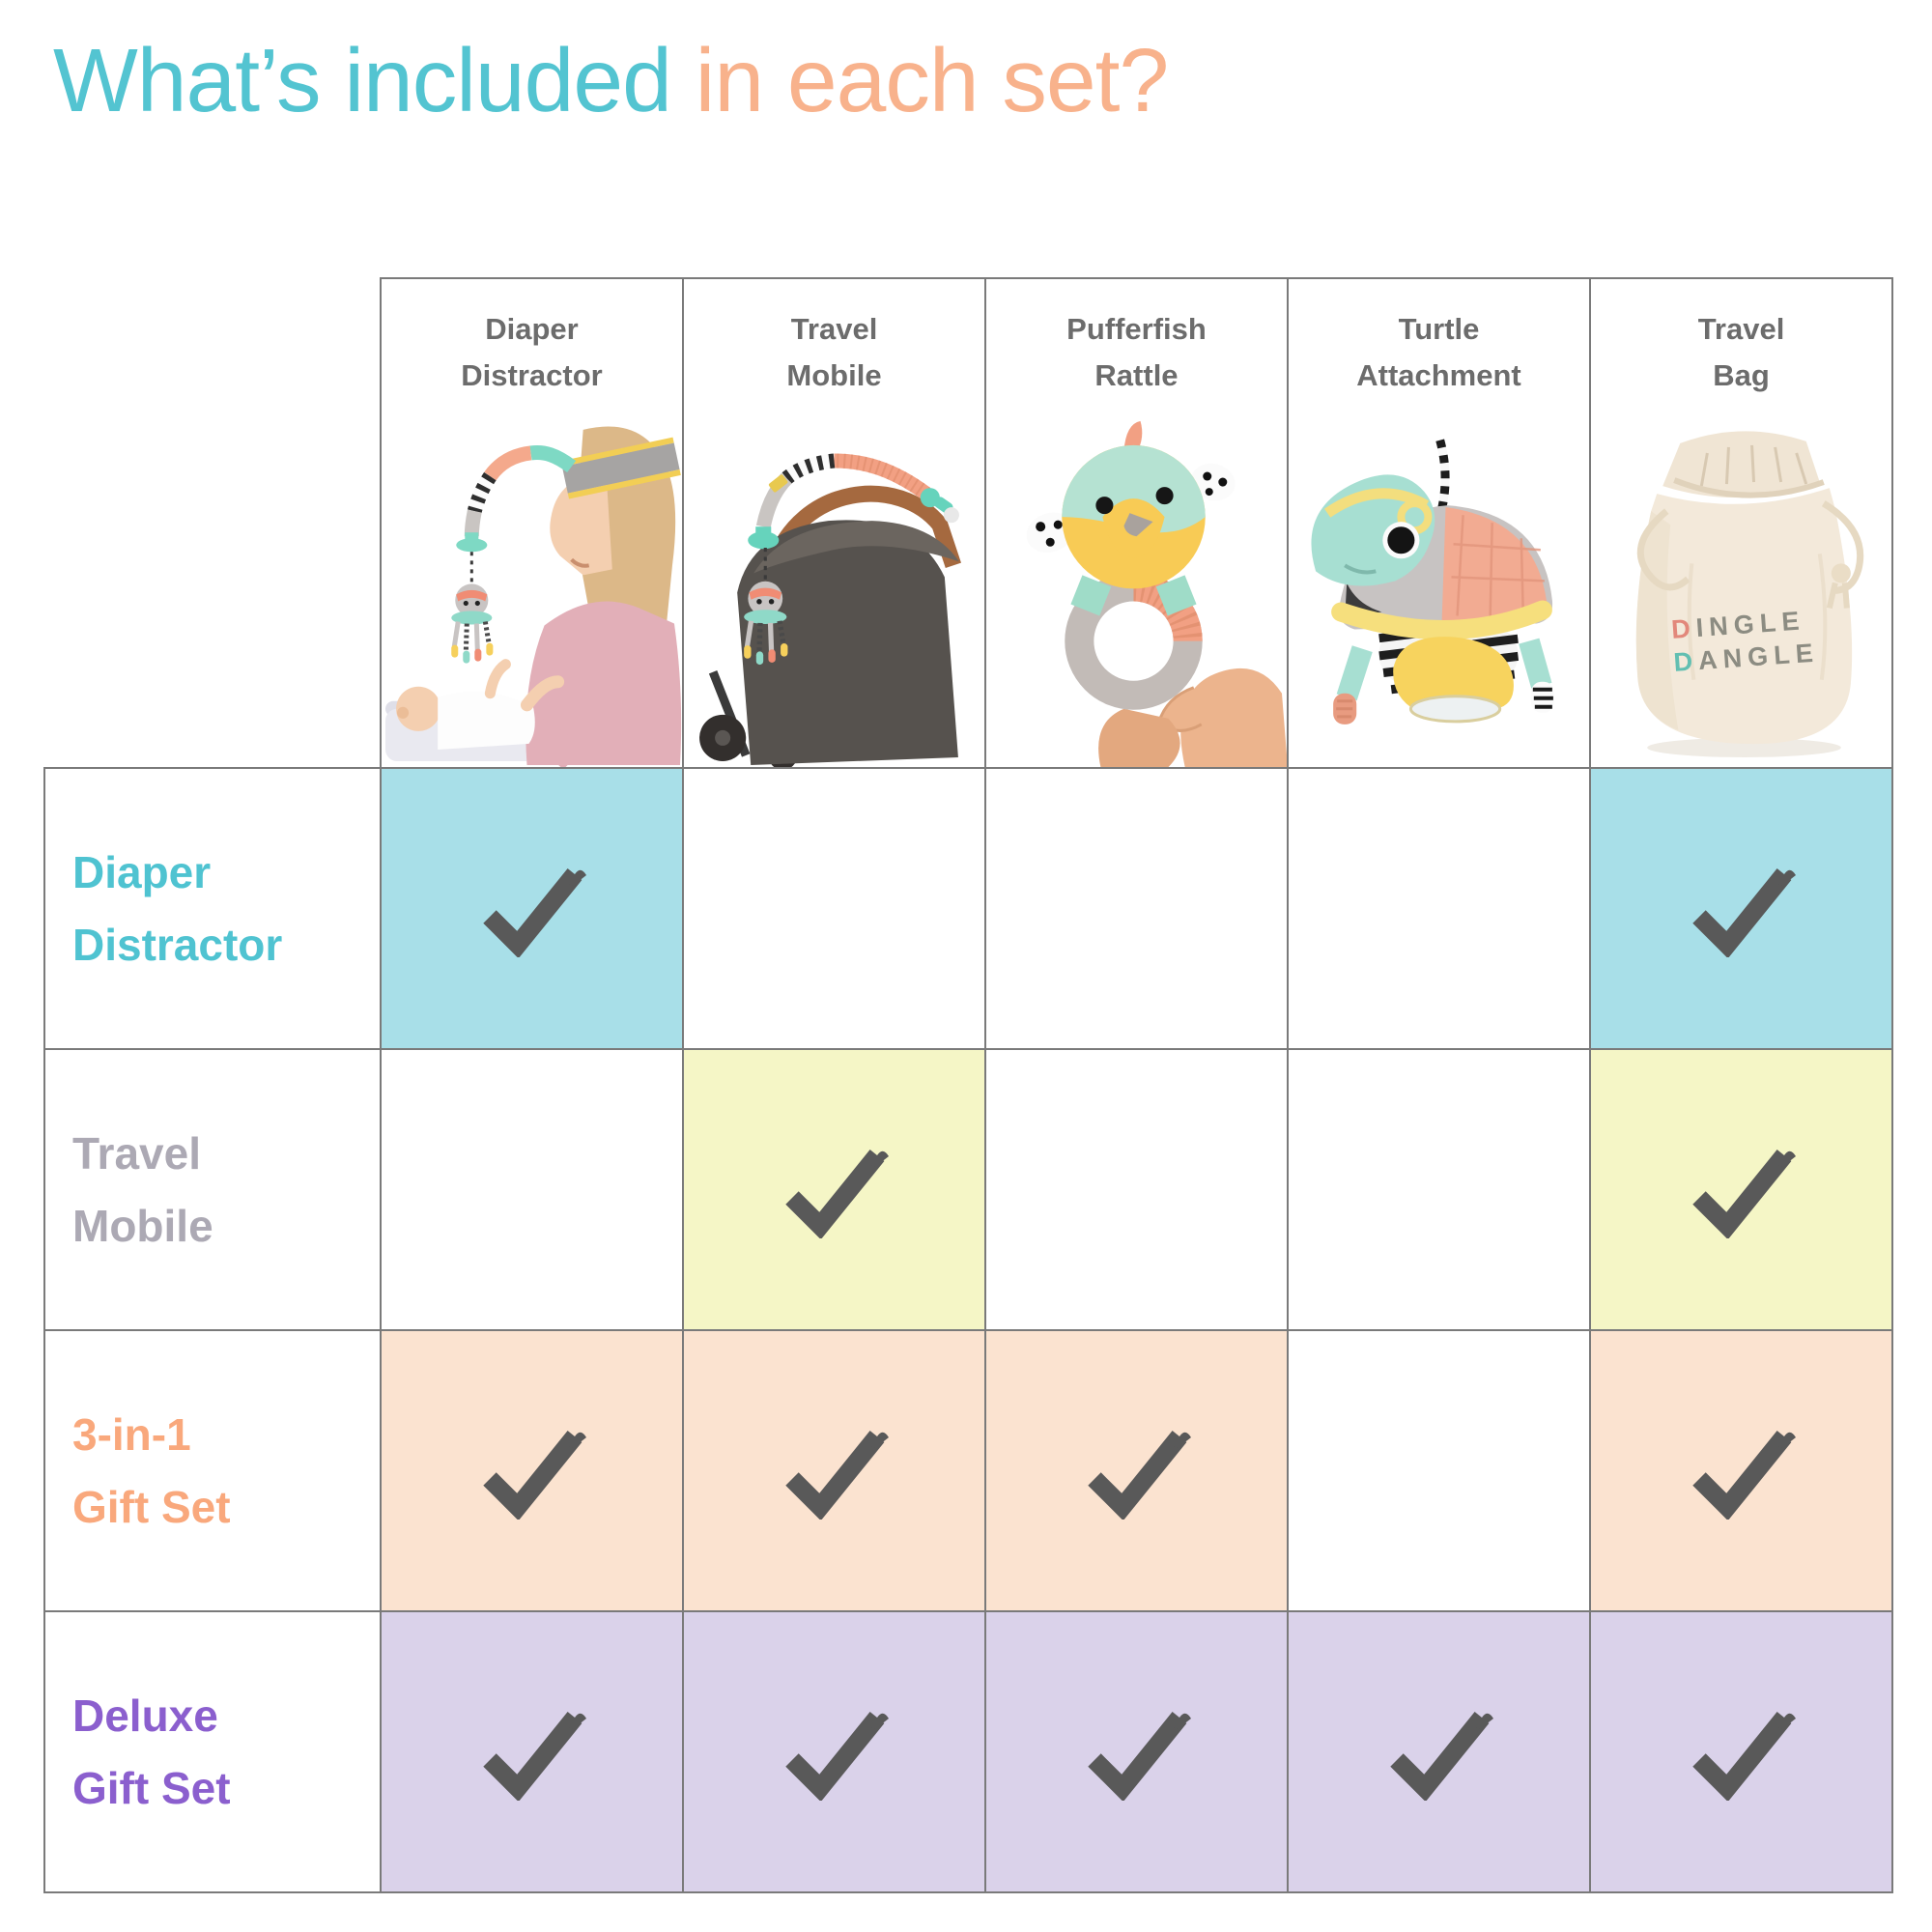  I want to click on cell-r2c5, so click(1741, 1189).